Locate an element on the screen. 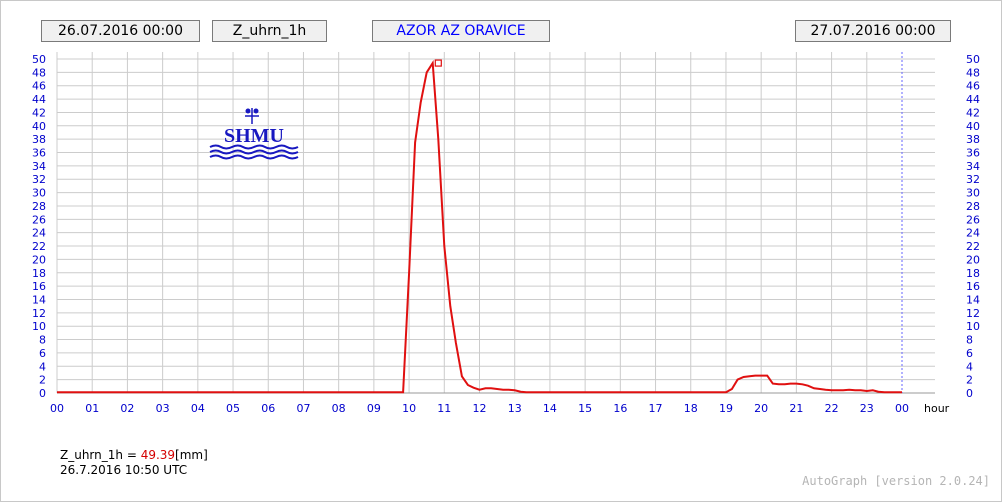 The image size is (1002, 502). x-tick-label: 03 is located at coordinates (163, 408).